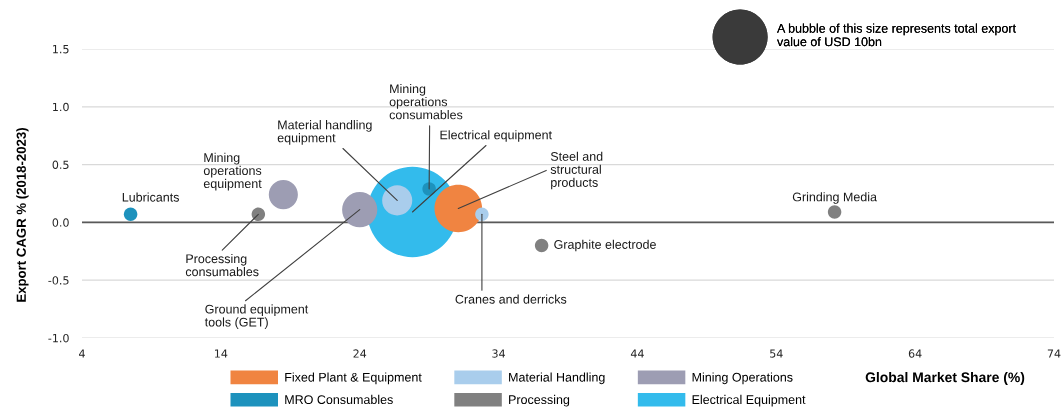 This screenshot has width=1061, height=407. I want to click on y-axis-title: Export CAGR % (2018-2023), so click(22, 215).